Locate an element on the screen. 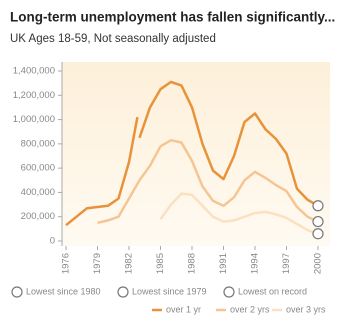 Image resolution: width=350 pixels, height=321 pixels. y-tick-label: 1,200,000 is located at coordinates (34, 95).